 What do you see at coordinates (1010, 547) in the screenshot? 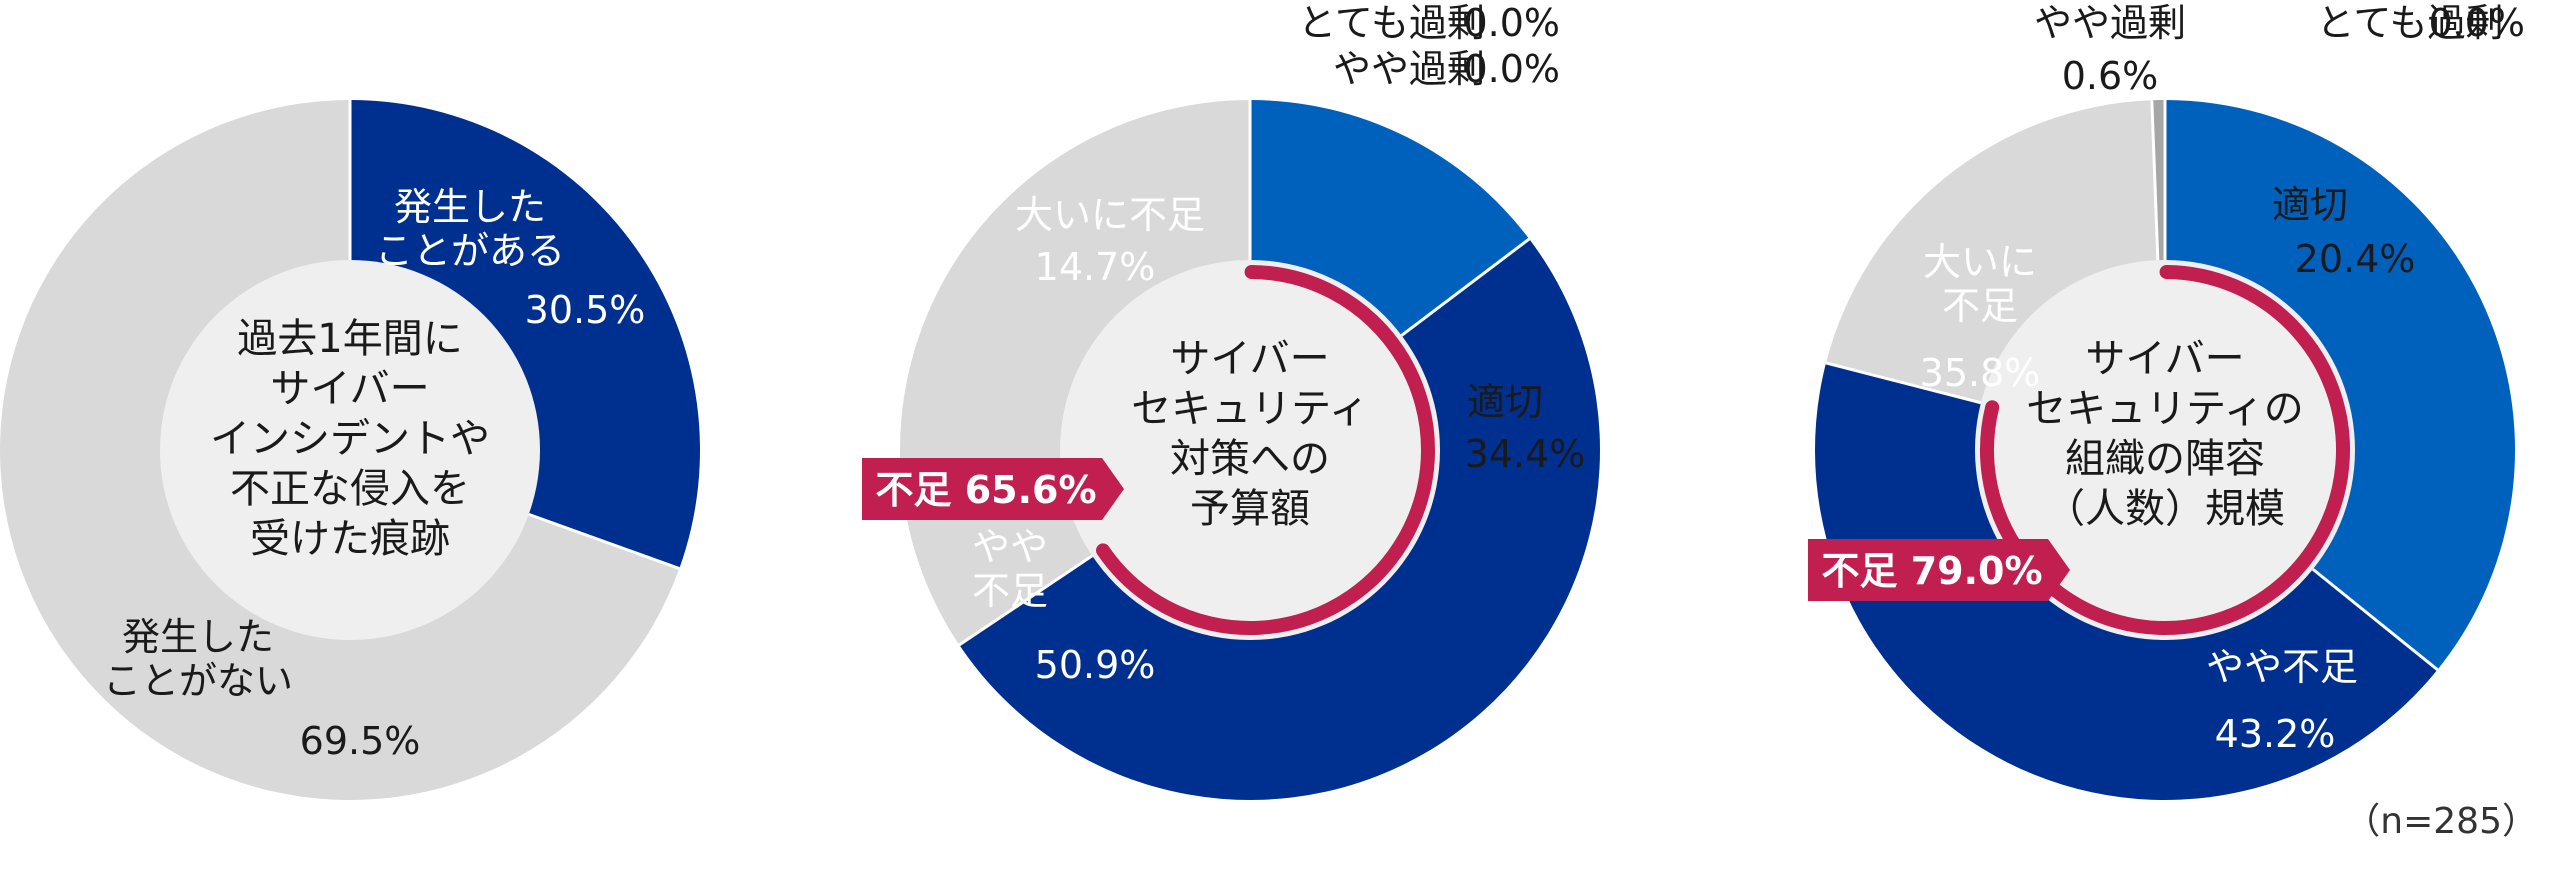
I see `category-label-line: やや` at bounding box center [1010, 547].